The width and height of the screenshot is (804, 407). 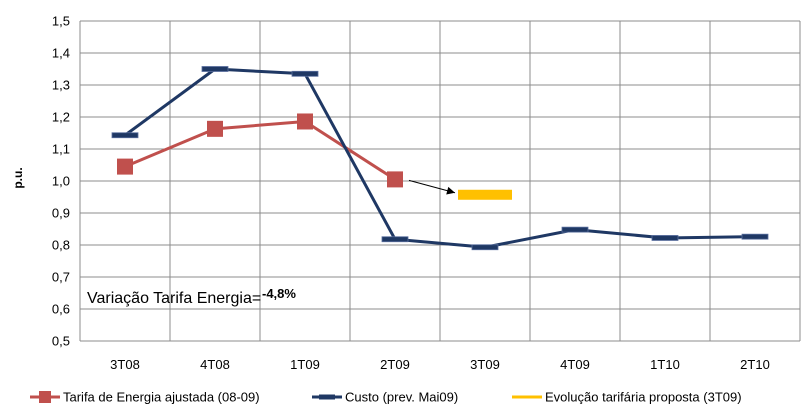 I want to click on y-axis-ticks: 0,5 0,6 0,7 0,8 0,9 1,0 1,1 1,2 1,3 1,4 1,5, so click(x=61, y=181).